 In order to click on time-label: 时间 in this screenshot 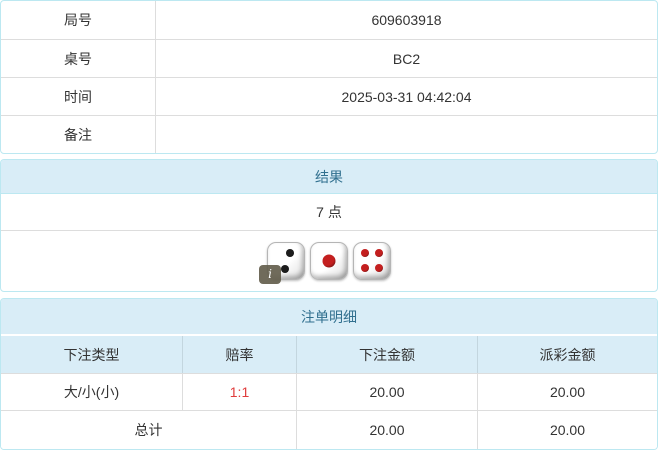, I will do `click(78, 96)`.